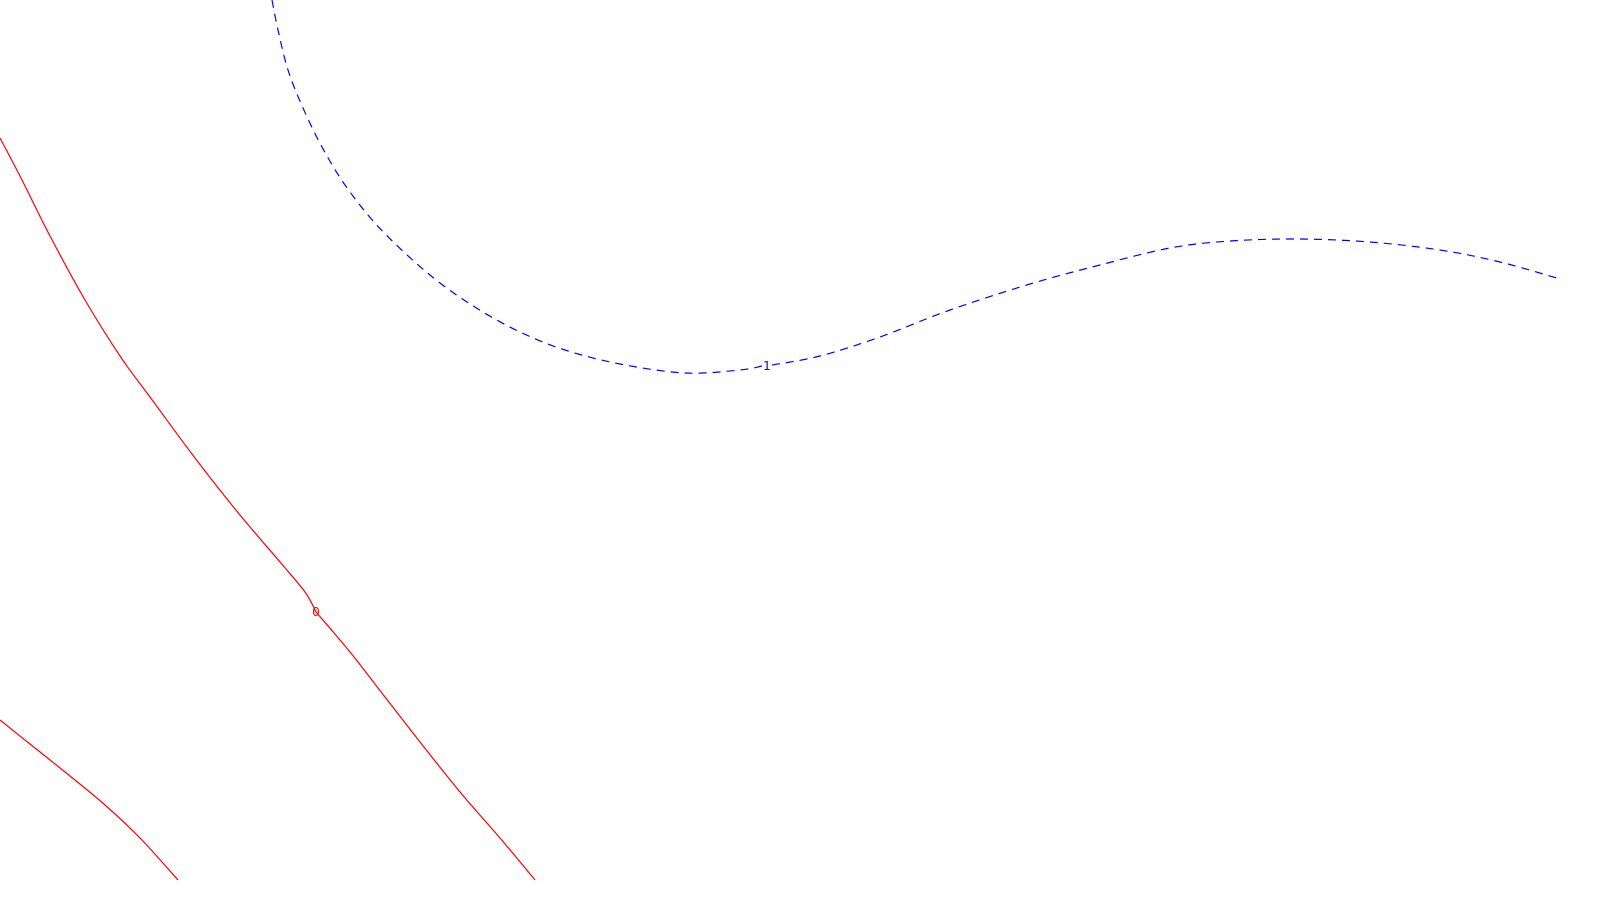  Describe the element at coordinates (316, 612) in the screenshot. I see `contour-label-0: 0` at that location.